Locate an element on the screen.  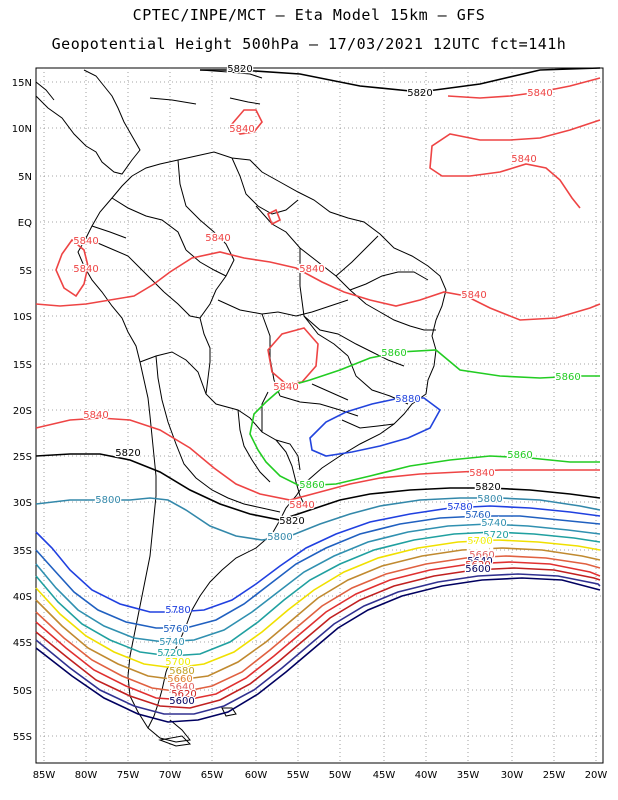
lat-label: 15S is located at coordinates (22, 365).